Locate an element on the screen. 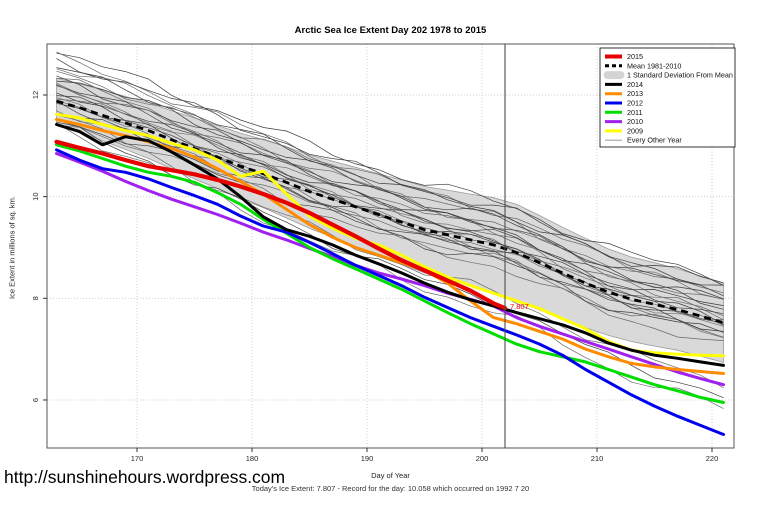 The width and height of the screenshot is (760, 506). legend-item-label: Every Other Year is located at coordinates (654, 140).